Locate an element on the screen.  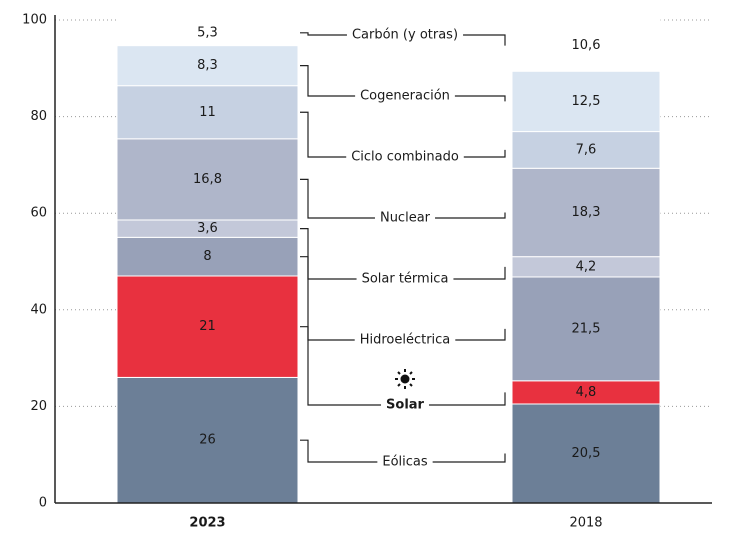
value-label: 8,3 is located at coordinates (207, 65).